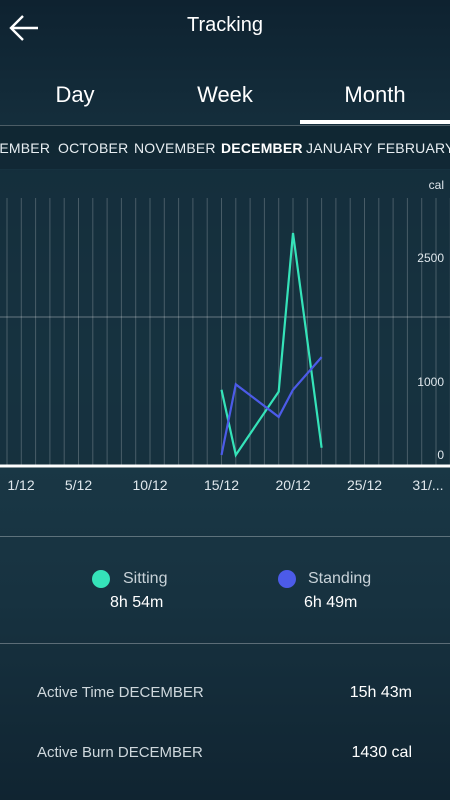  What do you see at coordinates (145, 578) in the screenshot?
I see `legend-label: Sitting` at bounding box center [145, 578].